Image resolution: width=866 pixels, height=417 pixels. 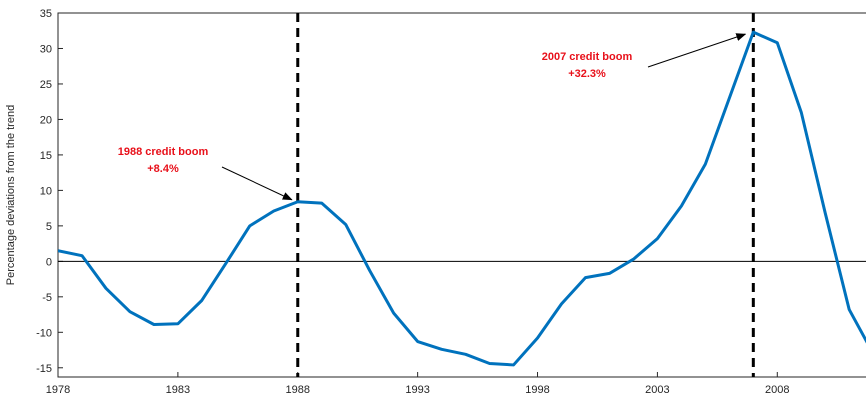 What do you see at coordinates (587, 74) in the screenshot?
I see `annotation-text: +32.3%` at bounding box center [587, 74].